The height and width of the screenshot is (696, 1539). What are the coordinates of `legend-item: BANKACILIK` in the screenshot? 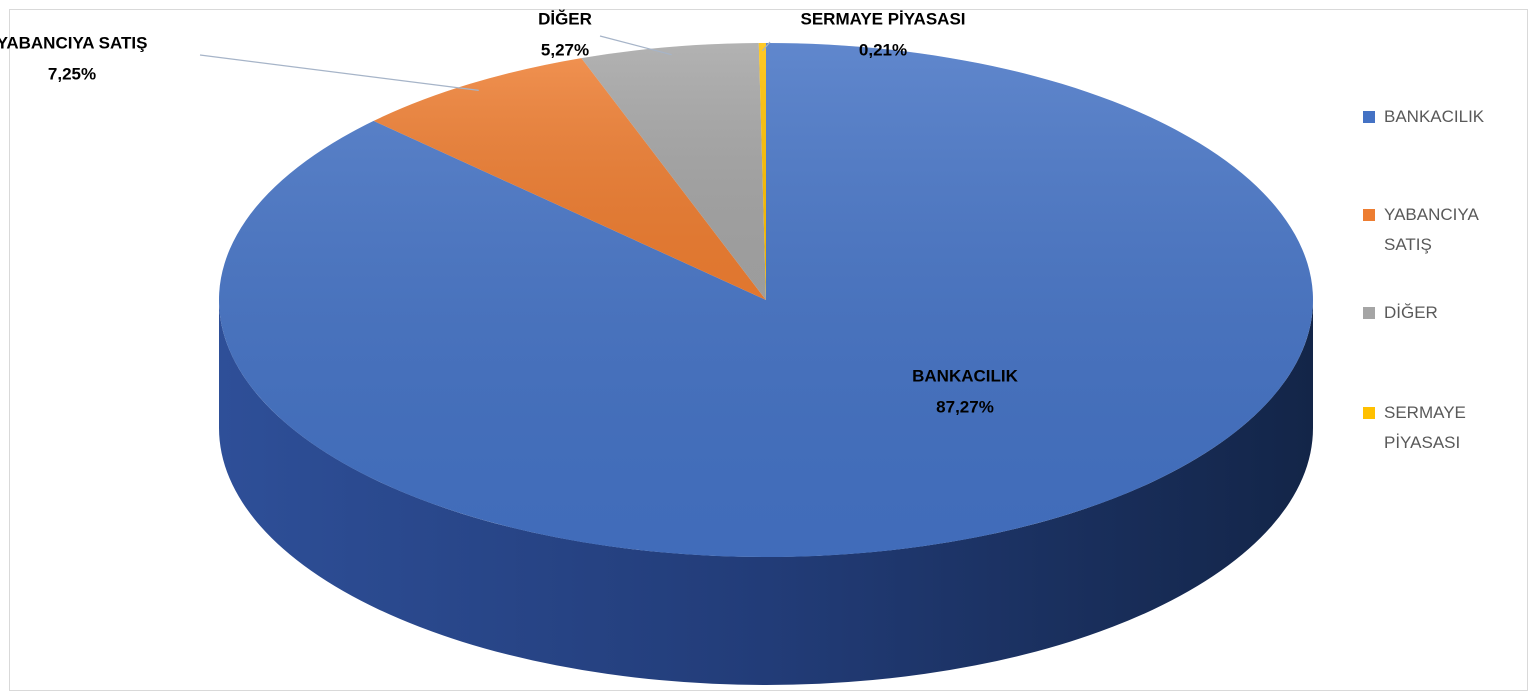 It's located at (1433, 117).